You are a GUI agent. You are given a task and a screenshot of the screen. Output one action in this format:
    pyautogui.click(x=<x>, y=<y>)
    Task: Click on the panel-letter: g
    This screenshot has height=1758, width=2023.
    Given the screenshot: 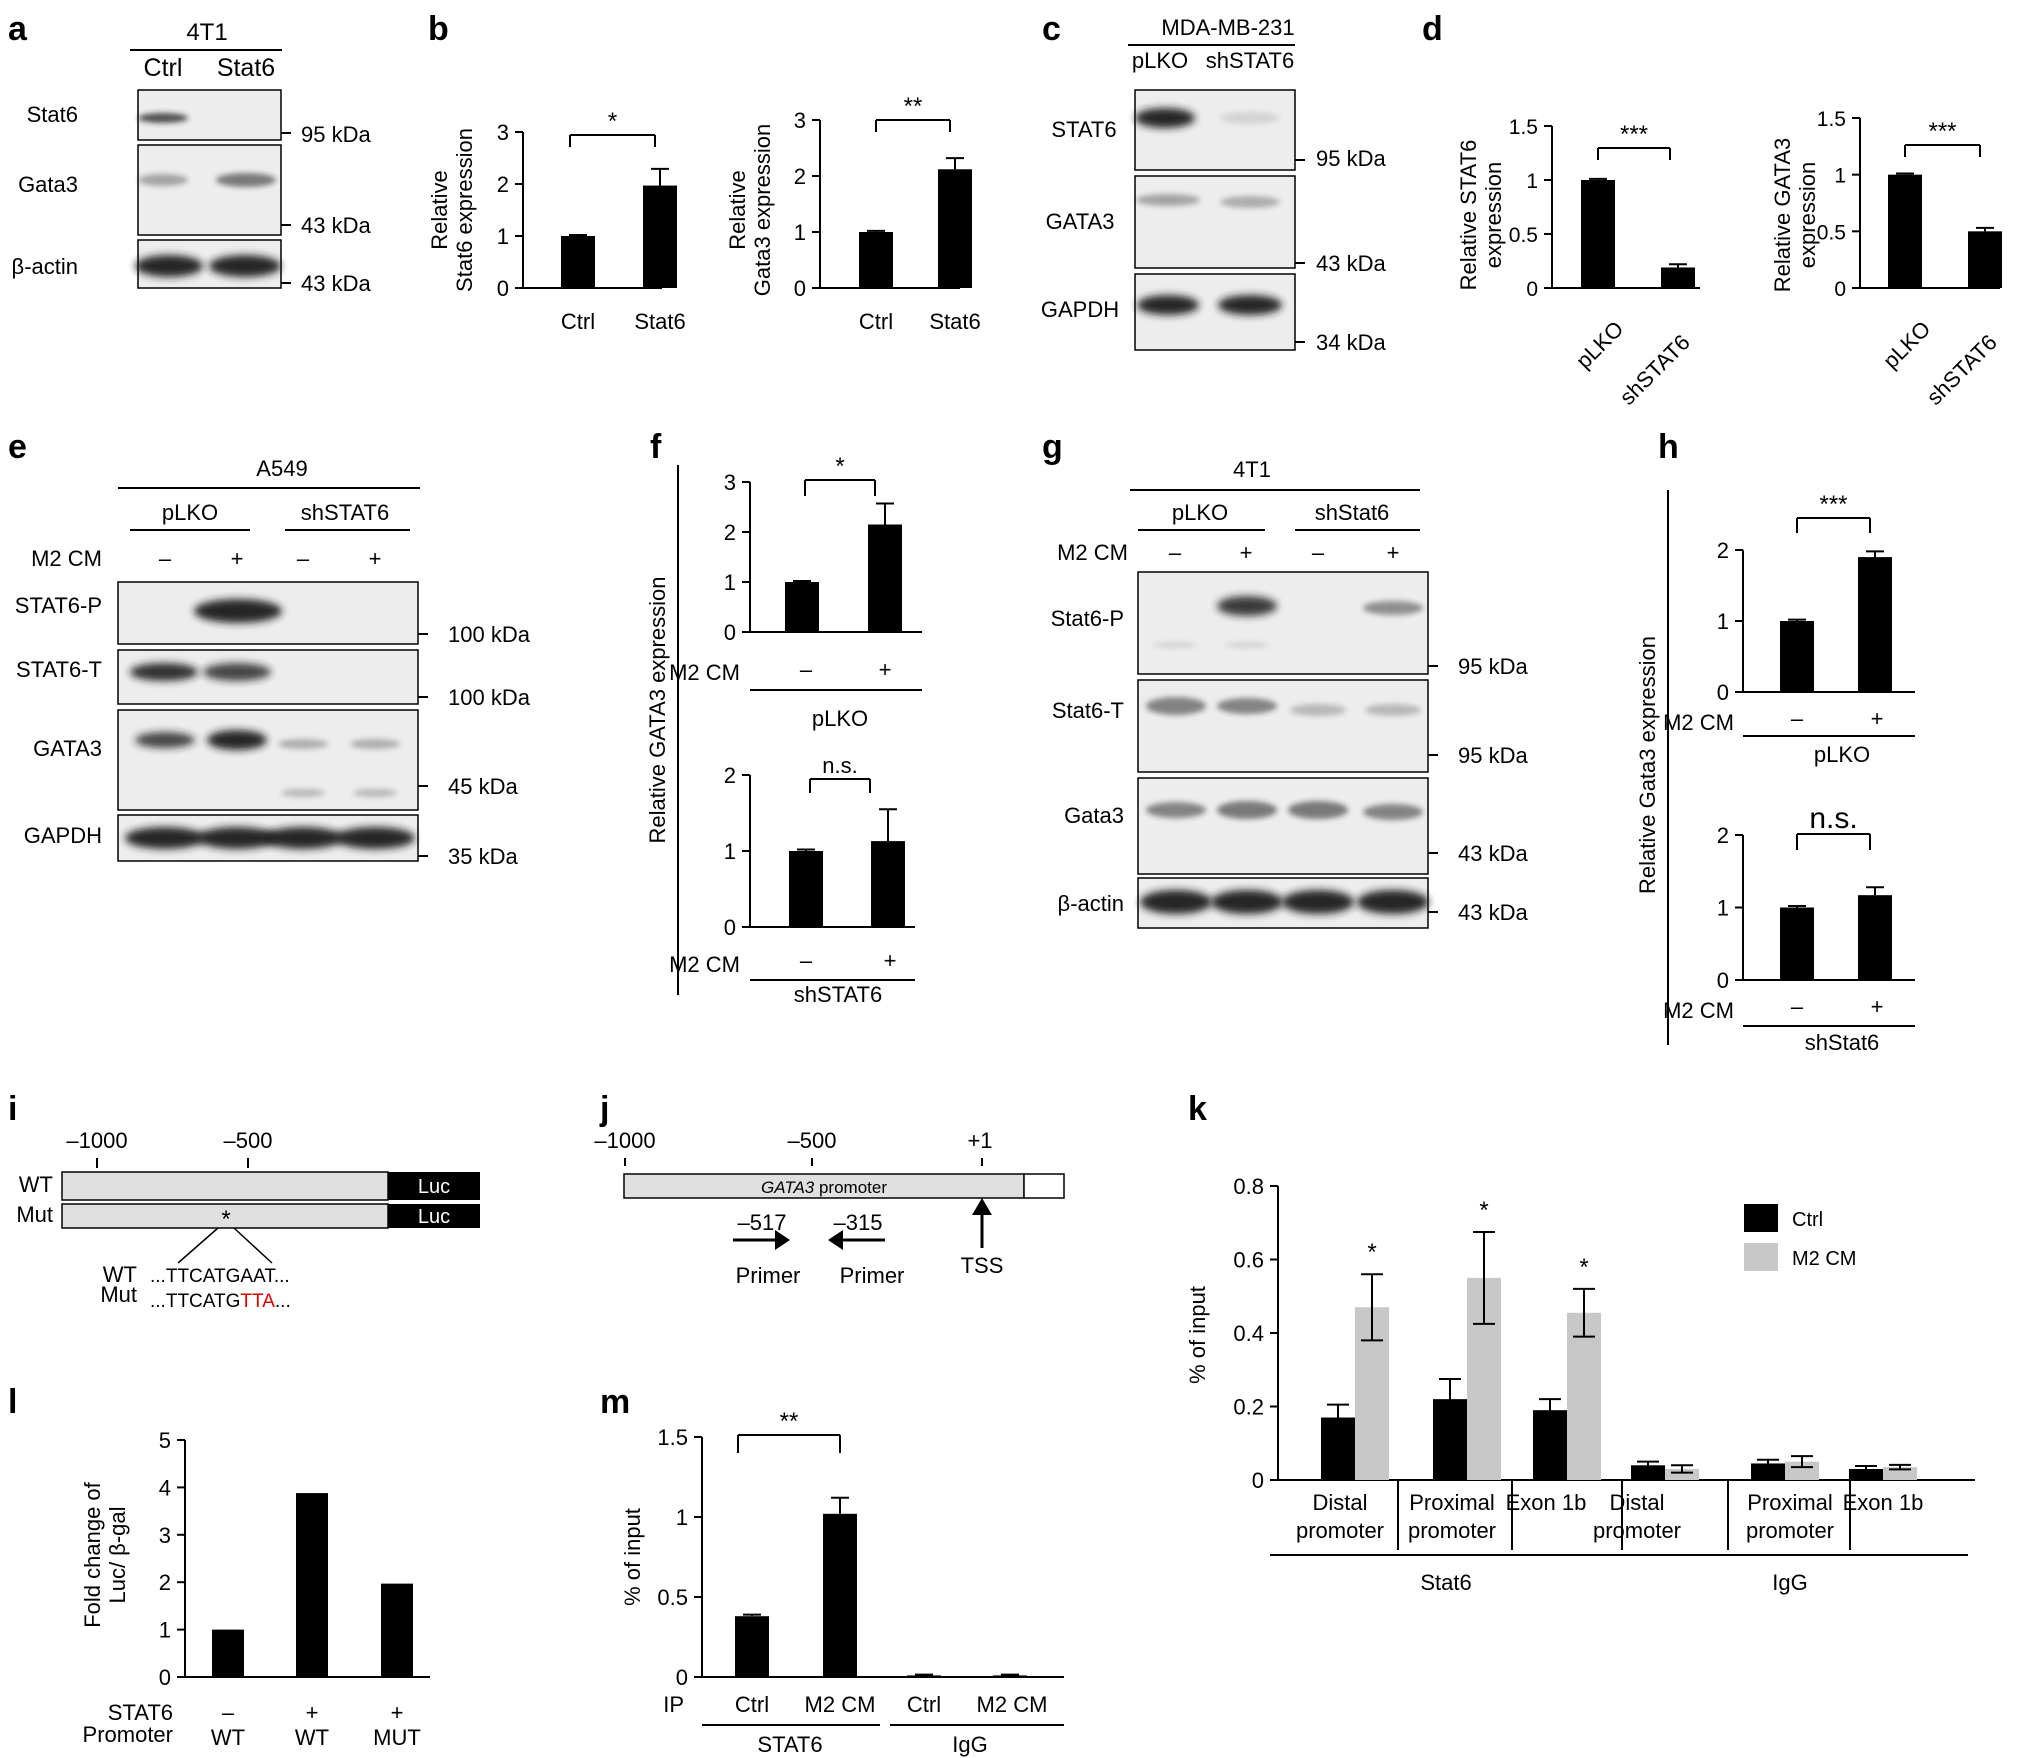 What is the action you would take?
    pyautogui.click(x=1052, y=447)
    